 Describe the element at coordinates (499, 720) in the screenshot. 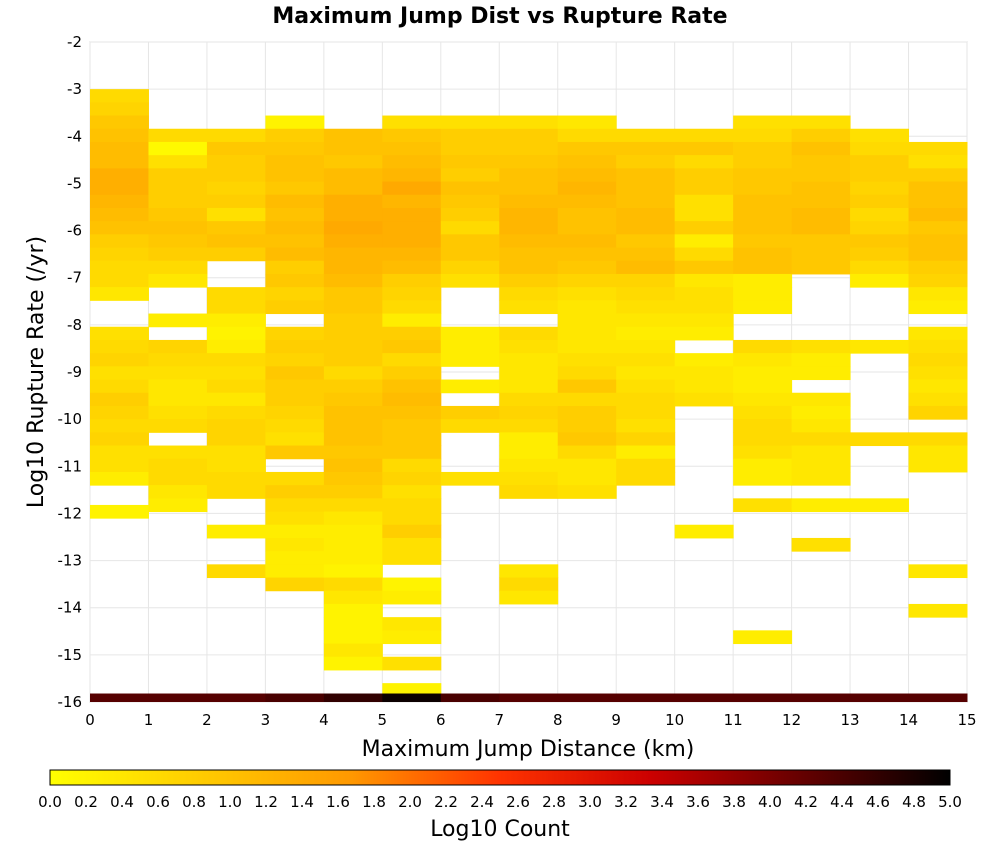

I see `x-tick-label: 7` at that location.